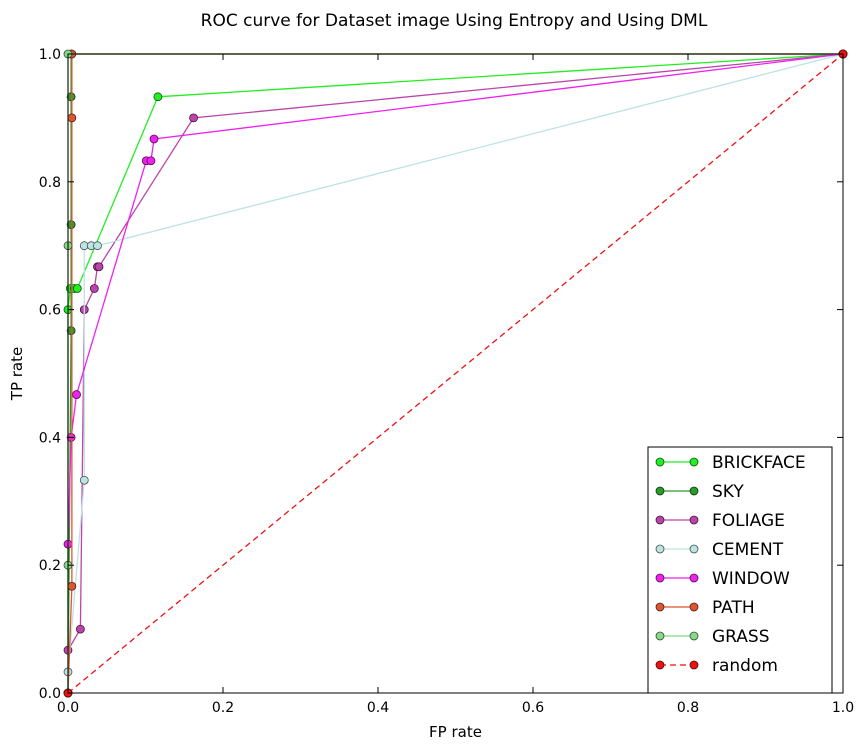 This screenshot has width=865, height=752. What do you see at coordinates (745, 666) in the screenshot?
I see `legend-label-random: random` at bounding box center [745, 666].